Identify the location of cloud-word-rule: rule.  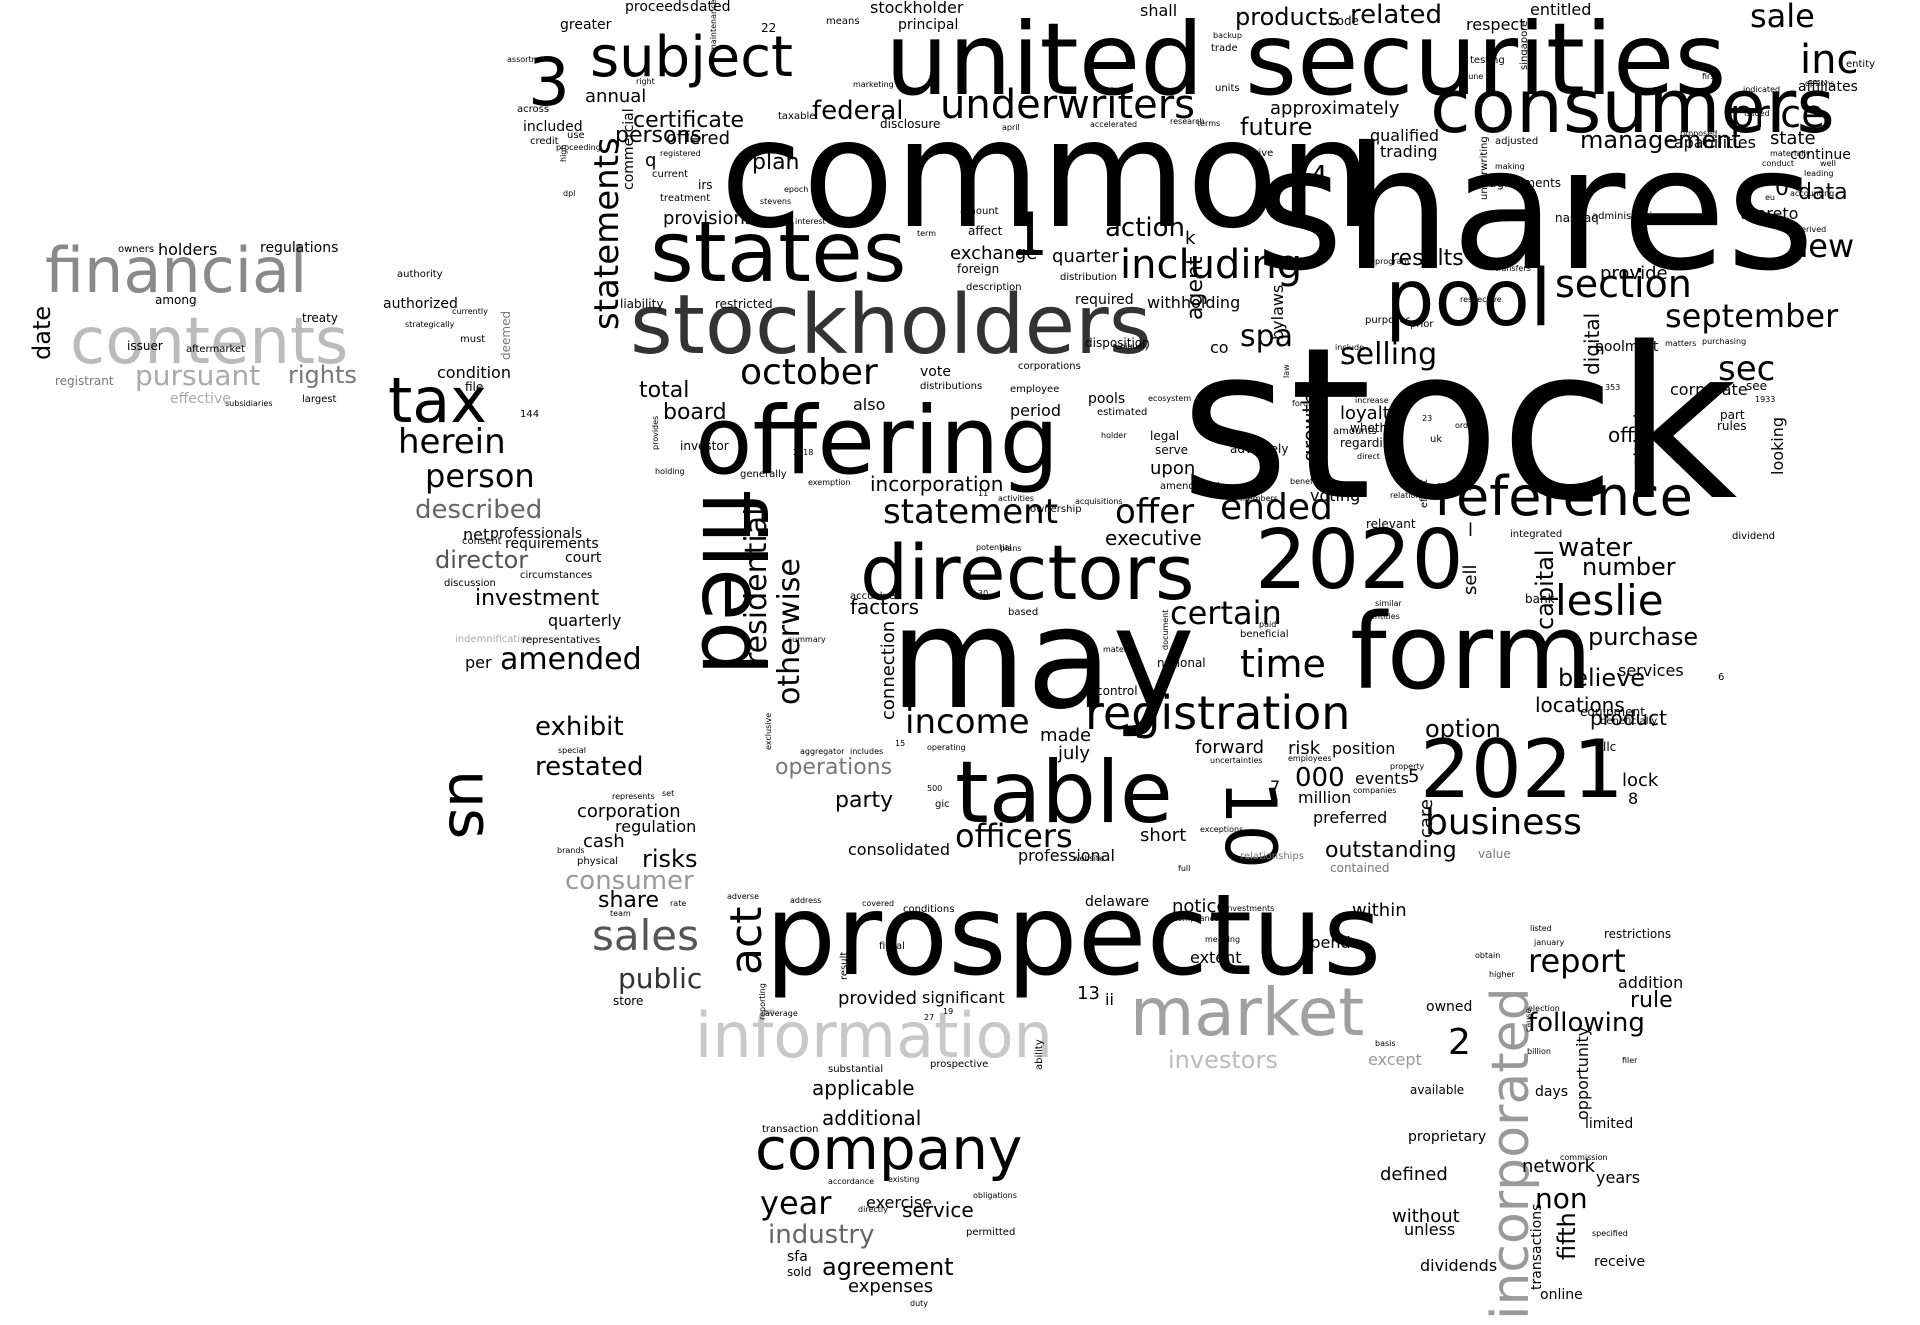
(1651, 1000).